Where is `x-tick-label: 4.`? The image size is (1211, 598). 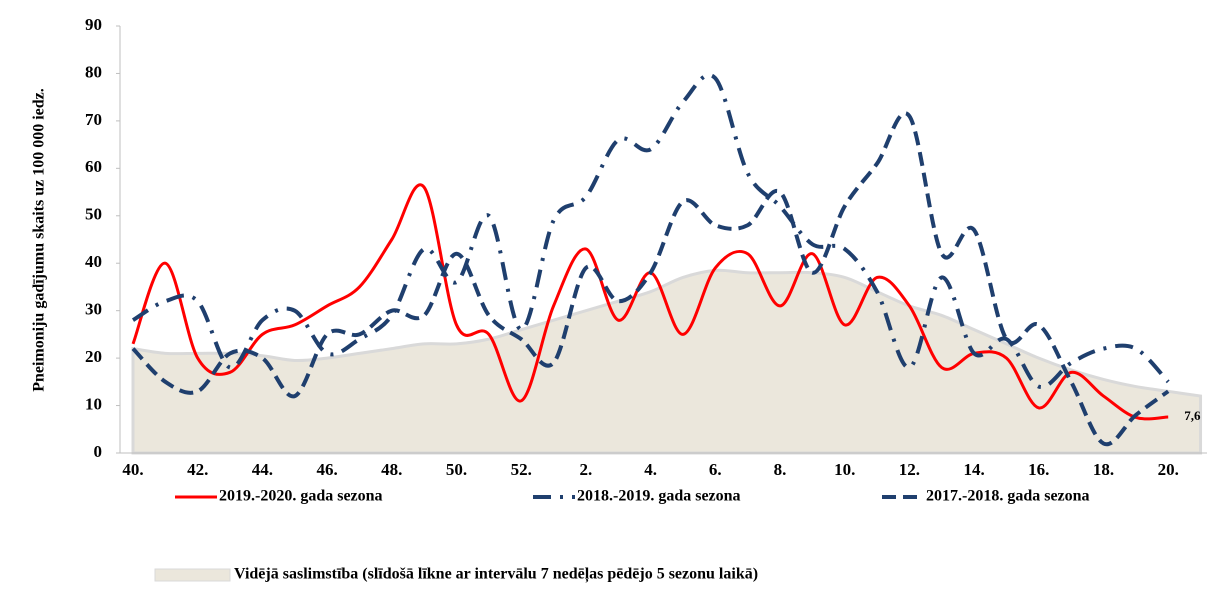 x-tick-label: 4. is located at coordinates (650, 469).